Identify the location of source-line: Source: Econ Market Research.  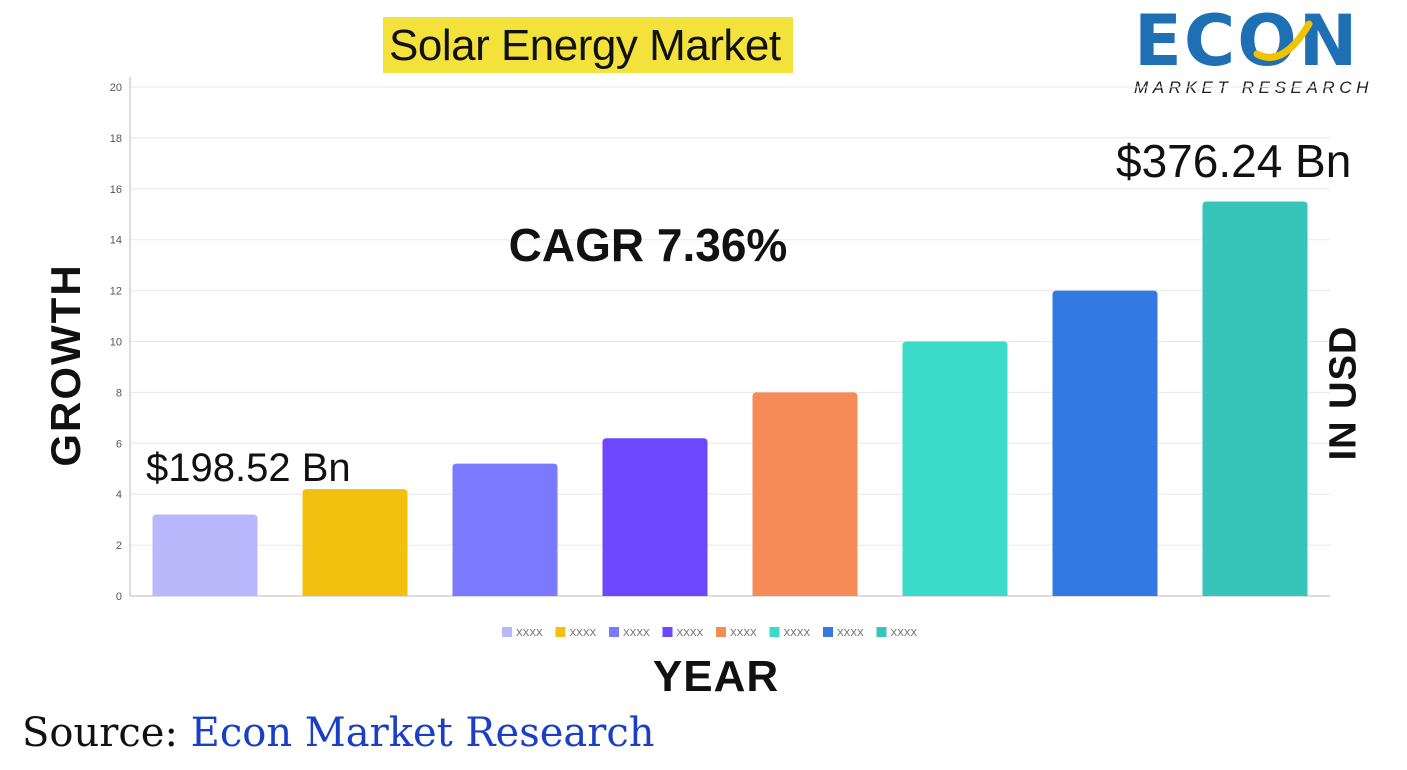
(338, 733).